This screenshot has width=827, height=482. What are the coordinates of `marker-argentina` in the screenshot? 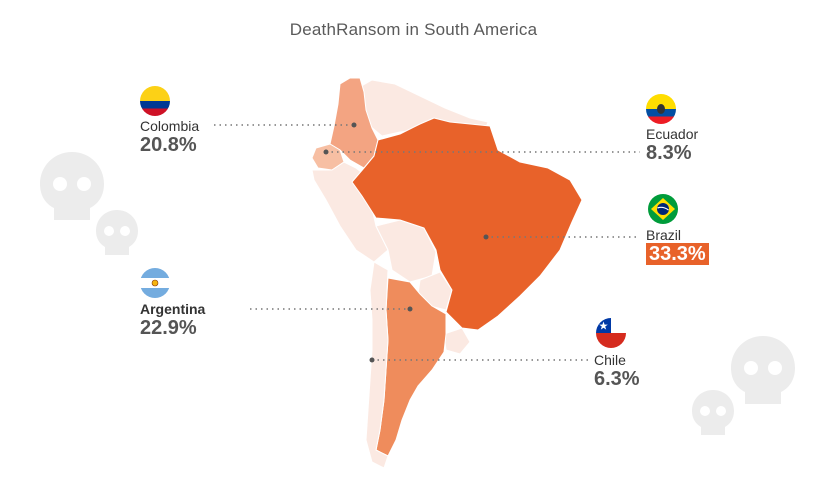 It's located at (410, 309).